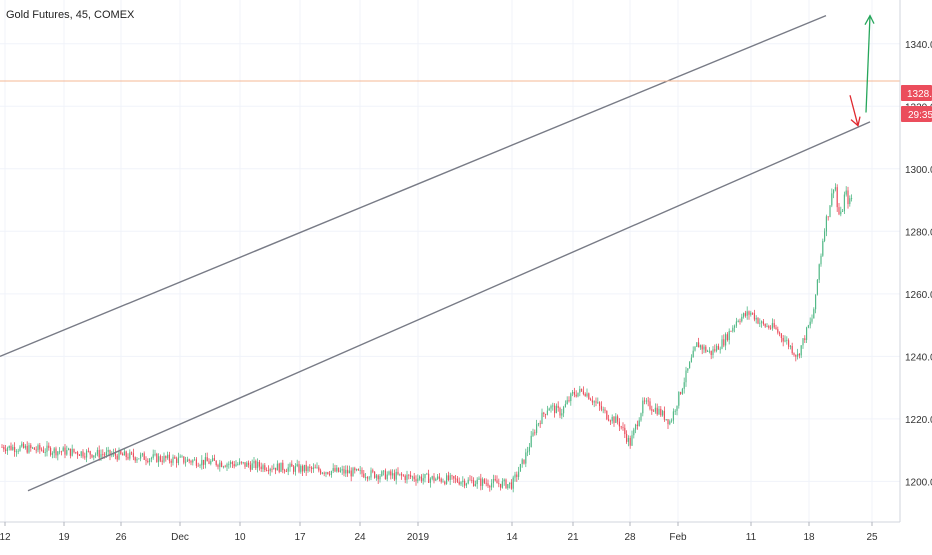 Image resolution: width=932 pixels, height=555 pixels. What do you see at coordinates (180, 537) in the screenshot?
I see `time-tick-label: Dec` at bounding box center [180, 537].